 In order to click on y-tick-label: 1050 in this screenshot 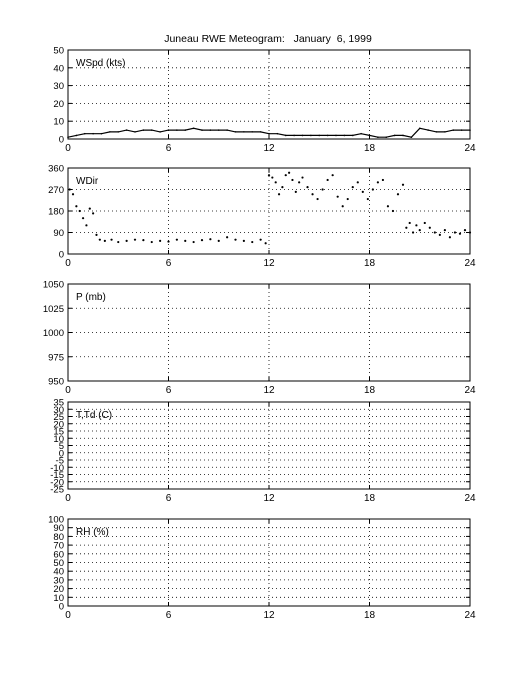, I will do `click(53, 285)`.